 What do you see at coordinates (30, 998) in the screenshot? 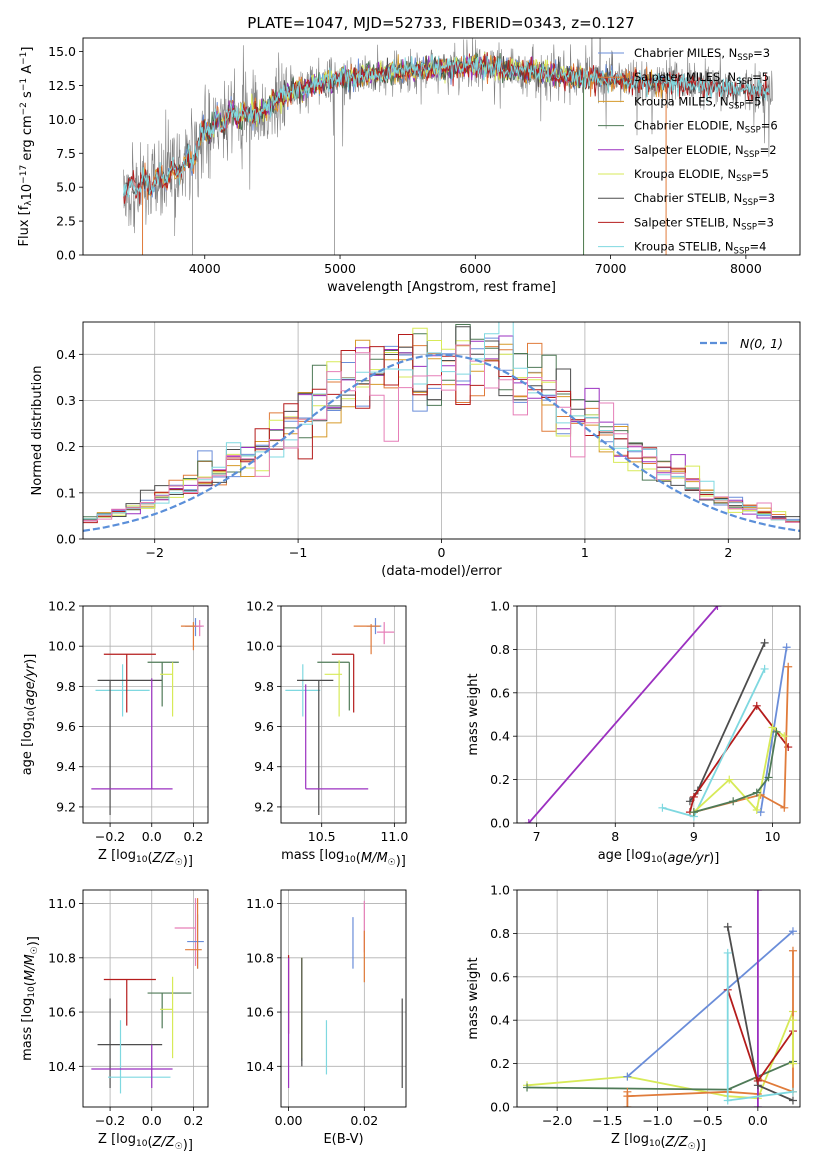
I see `y-axis-label: mass [log10(M/M☉)]` at bounding box center [30, 998].